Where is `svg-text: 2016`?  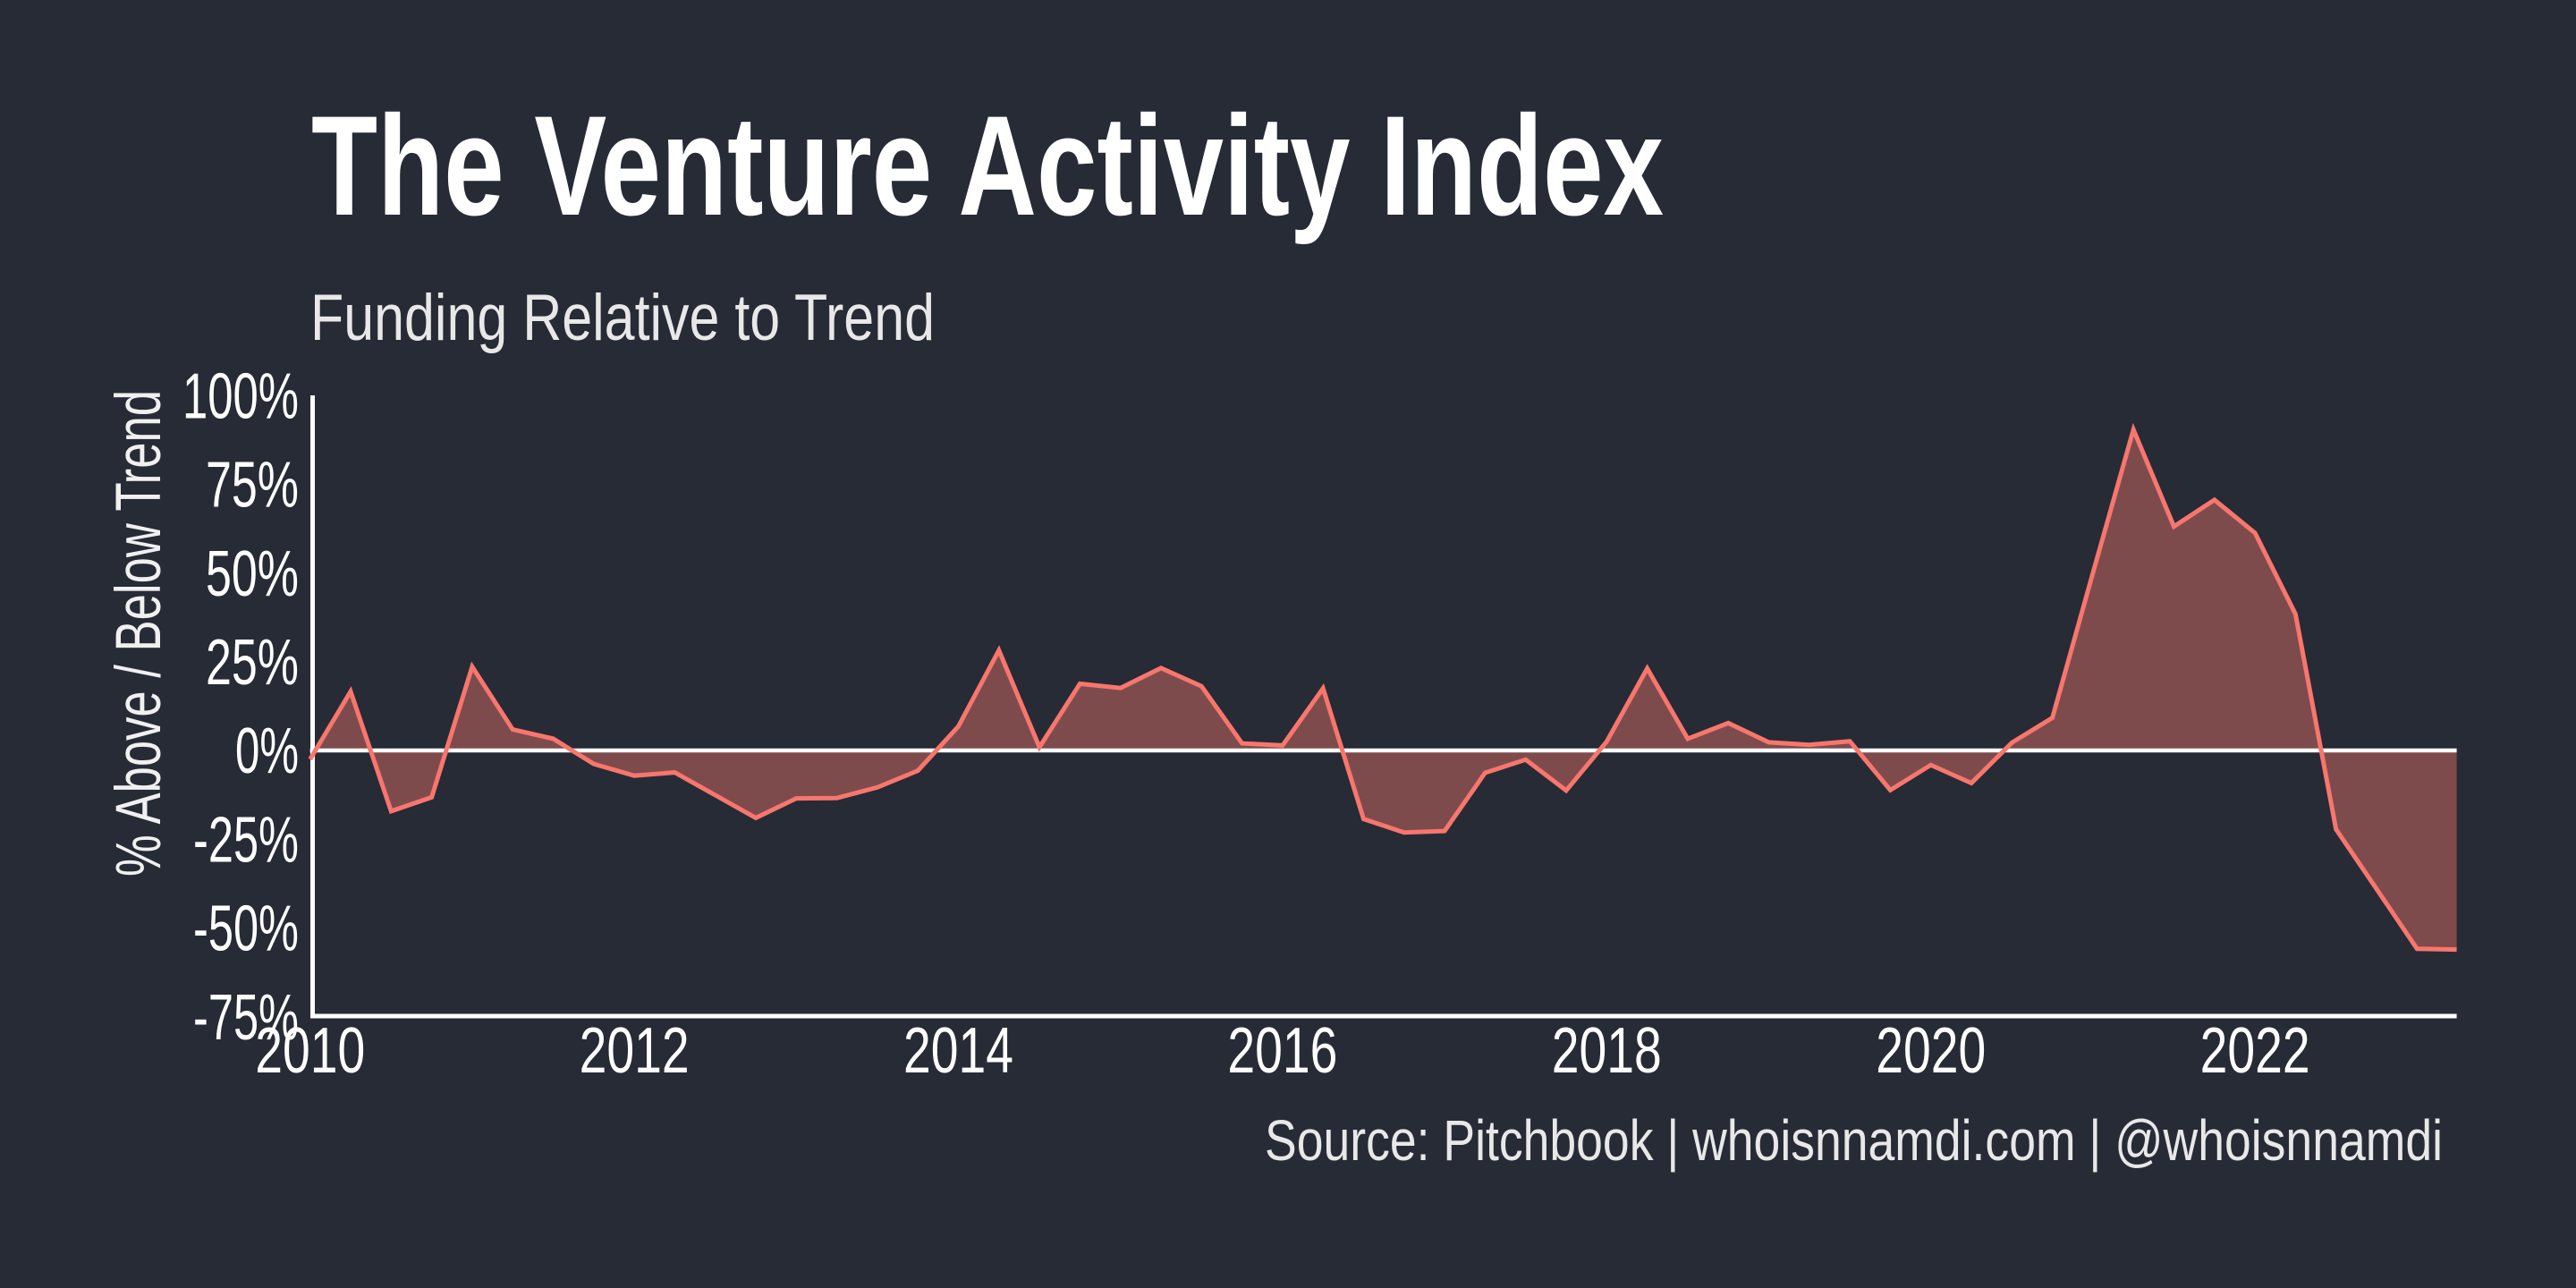 svg-text: 2016 is located at coordinates (1282, 1051).